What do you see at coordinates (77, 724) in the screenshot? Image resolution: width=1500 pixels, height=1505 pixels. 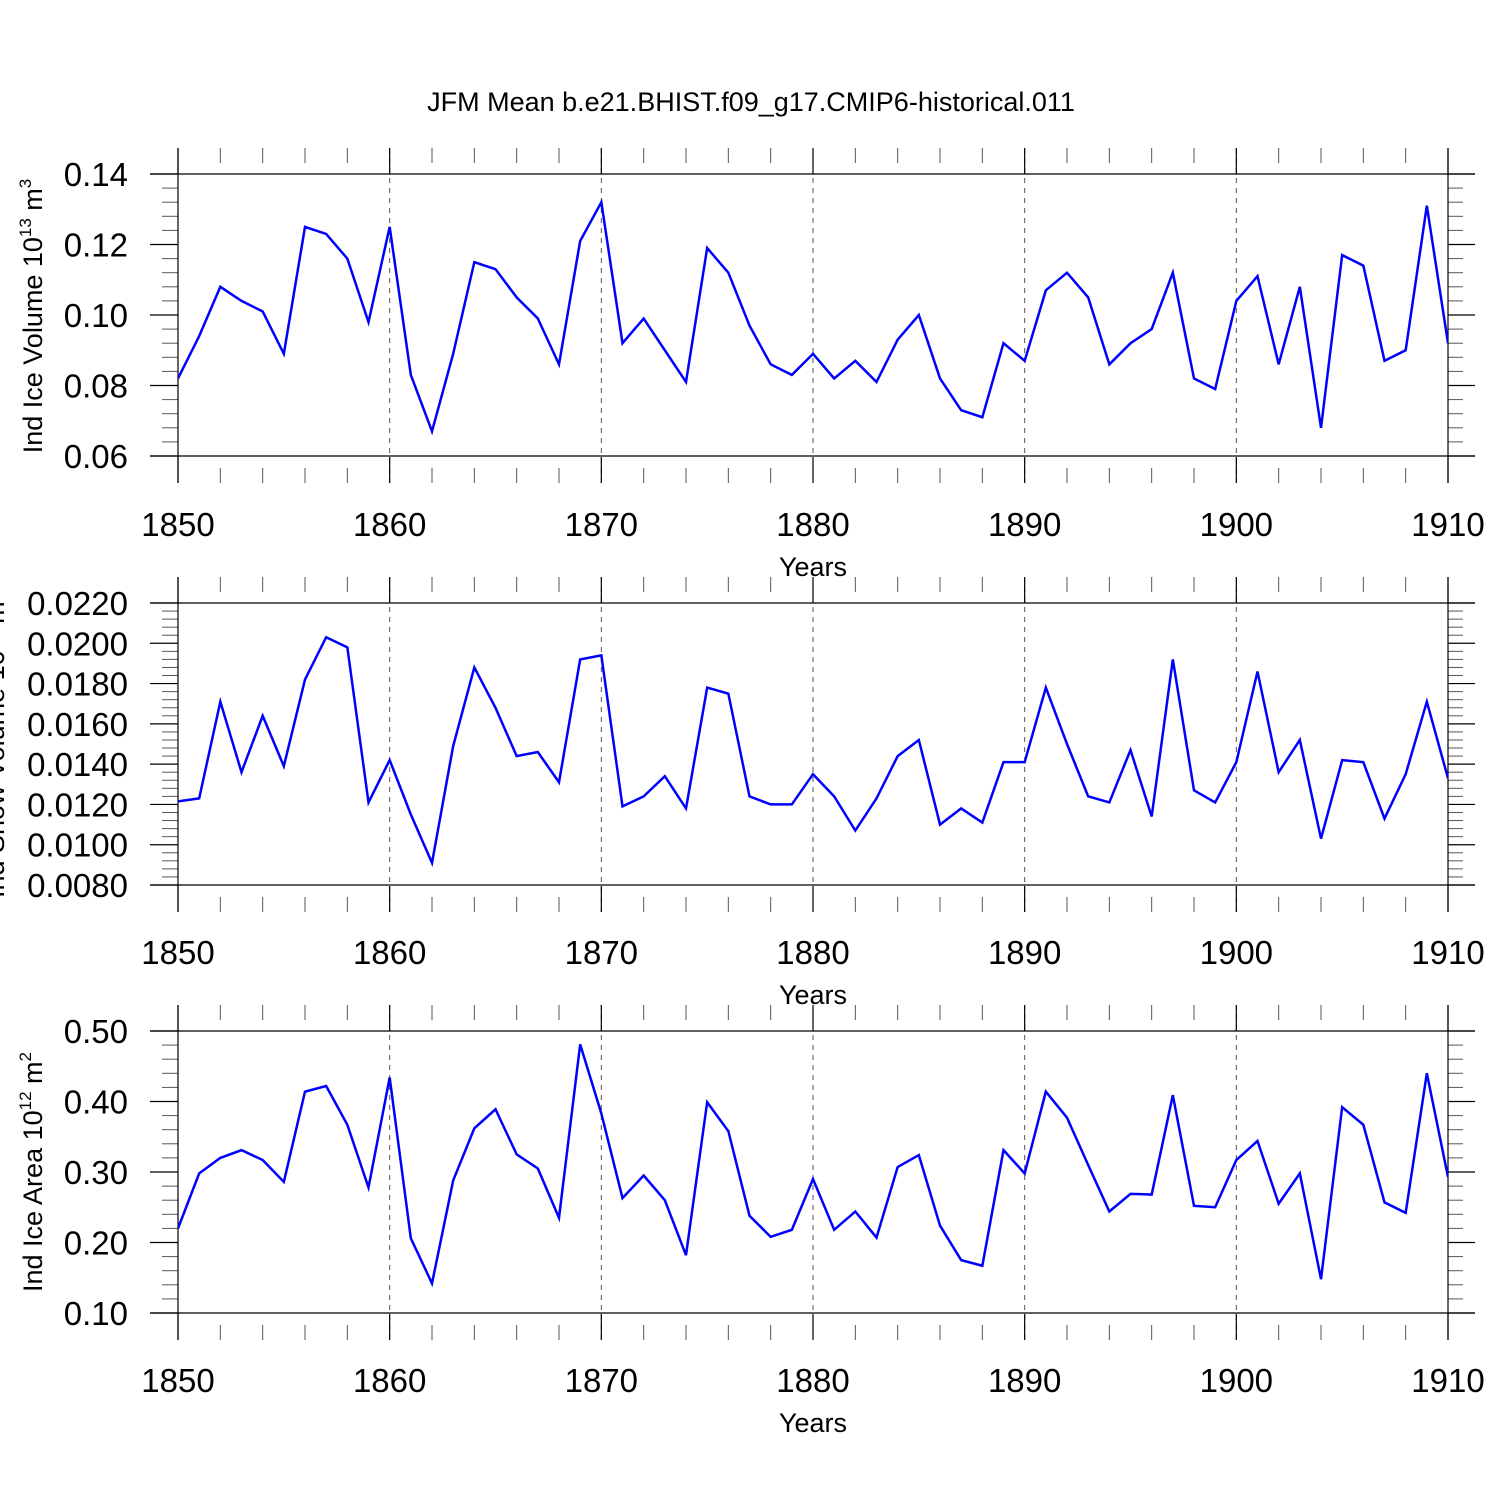 I see `y-tick-label: 0.0160` at bounding box center [77, 724].